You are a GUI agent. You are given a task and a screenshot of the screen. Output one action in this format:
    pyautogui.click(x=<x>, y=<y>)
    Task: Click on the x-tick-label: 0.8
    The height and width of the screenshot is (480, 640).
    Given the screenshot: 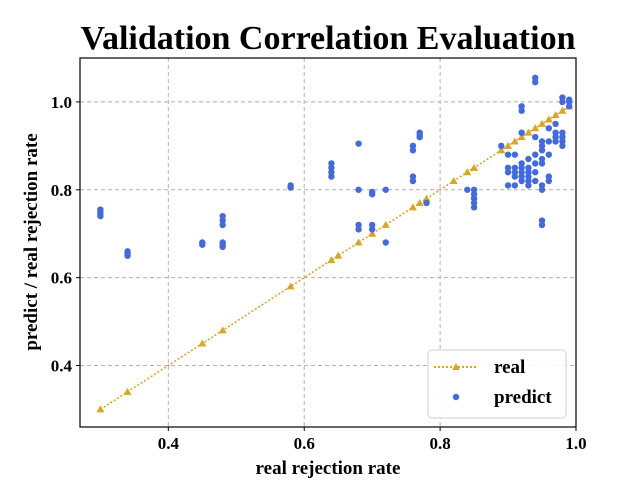 What is the action you would take?
    pyautogui.click(x=439, y=443)
    